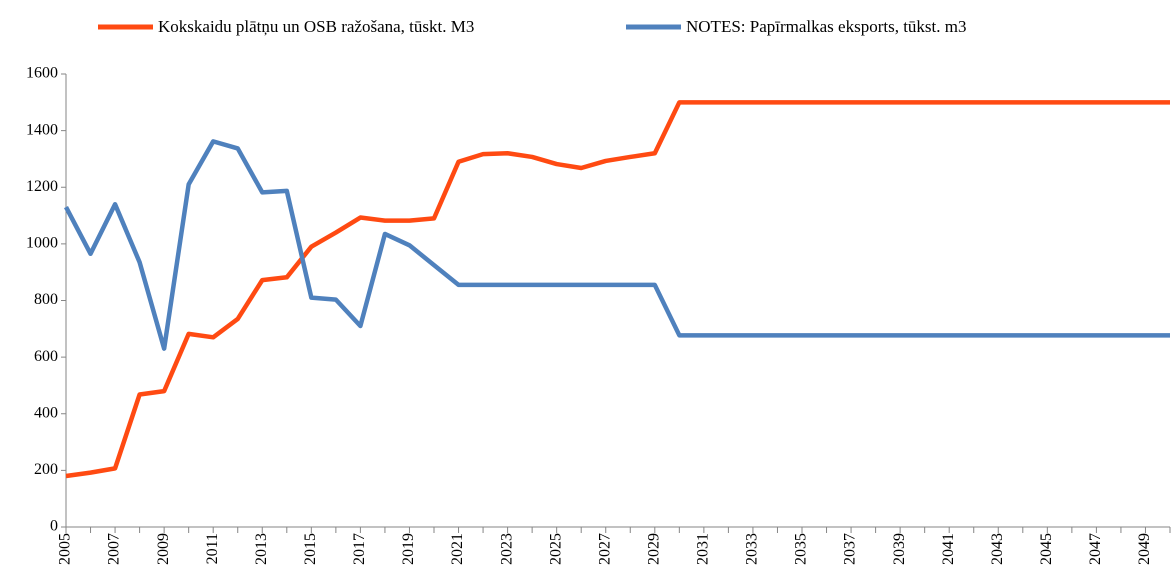 This screenshot has height=583, width=1173. Describe the element at coordinates (46, 299) in the screenshot. I see `y-tick-label: 800` at that location.